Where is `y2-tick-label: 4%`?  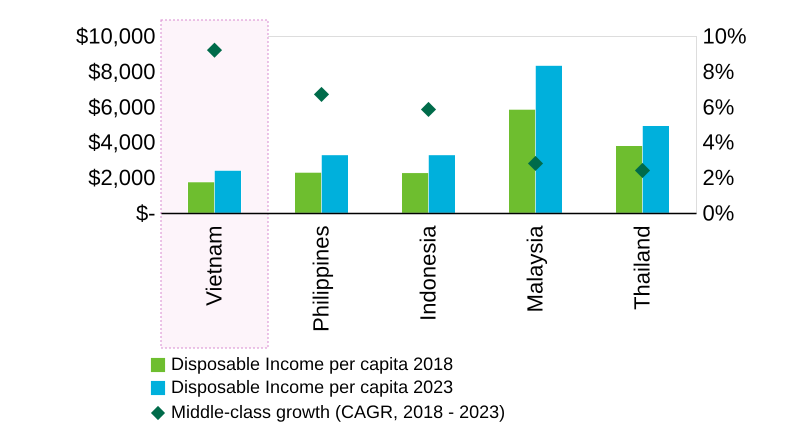
y2-tick-label: 4% is located at coordinates (718, 142).